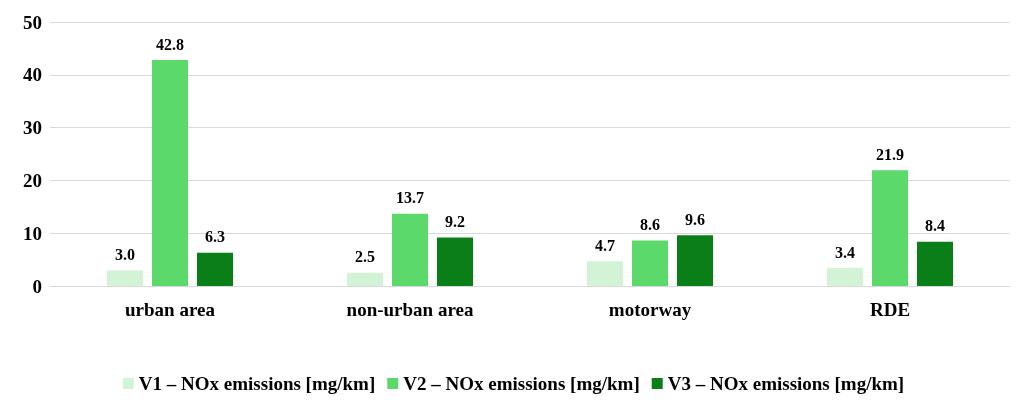  What do you see at coordinates (32, 22) in the screenshot?
I see `y-tick-label: 50` at bounding box center [32, 22].